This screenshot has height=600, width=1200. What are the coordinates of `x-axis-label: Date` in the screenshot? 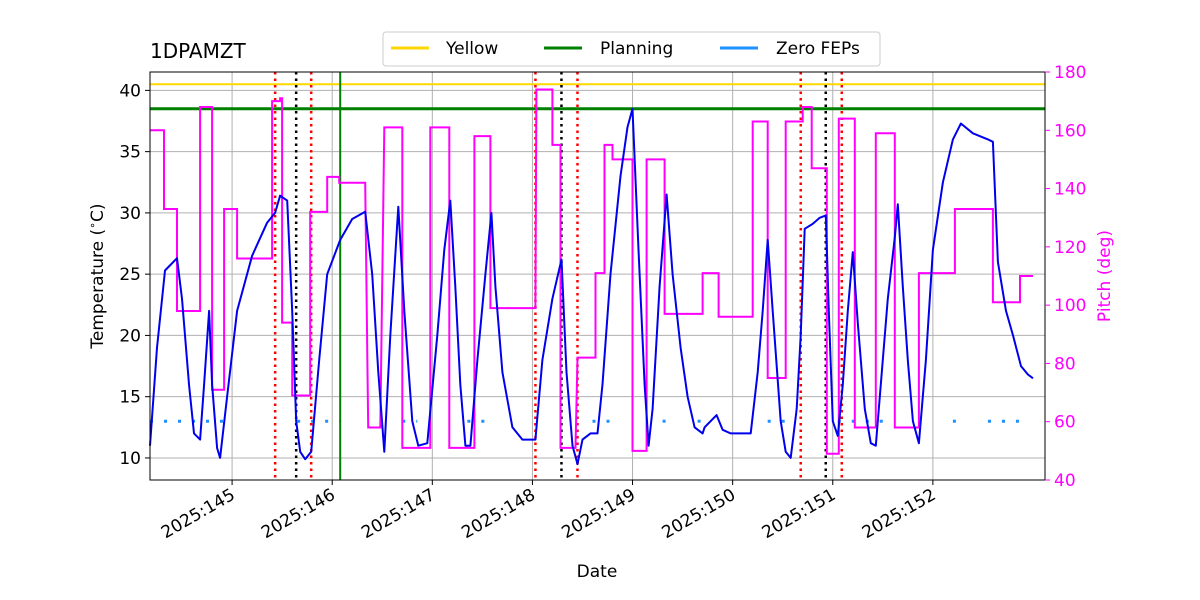 It's located at (597, 572).